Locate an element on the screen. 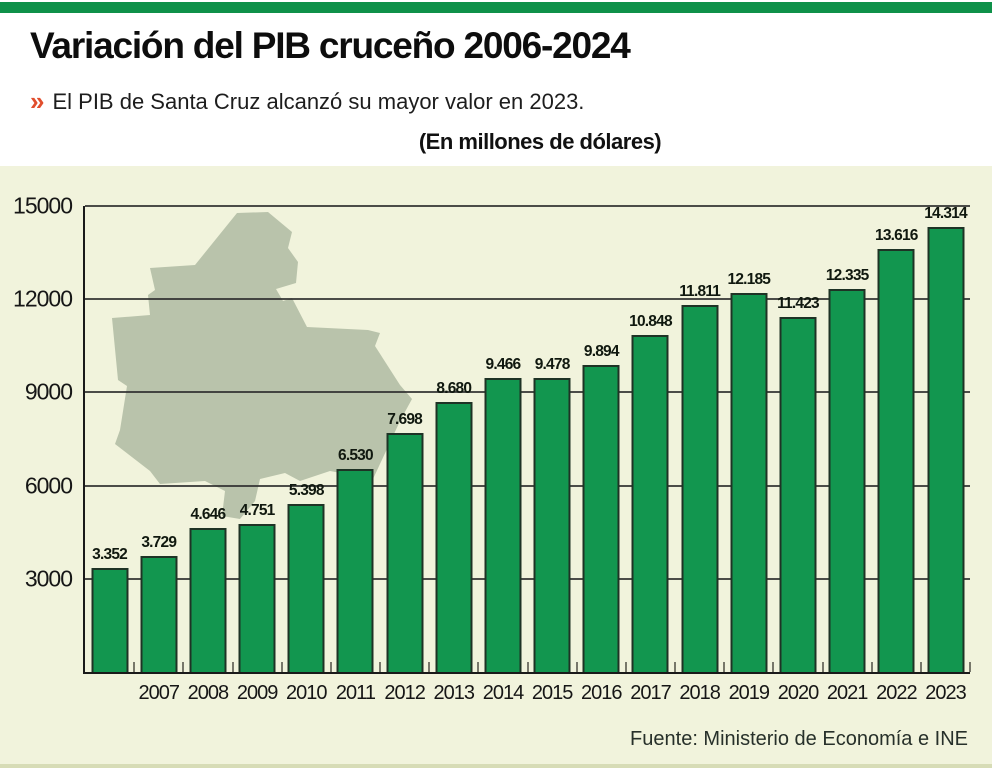 This screenshot has width=992, height=768. x-tick-label: 2007 is located at coordinates (159, 693).